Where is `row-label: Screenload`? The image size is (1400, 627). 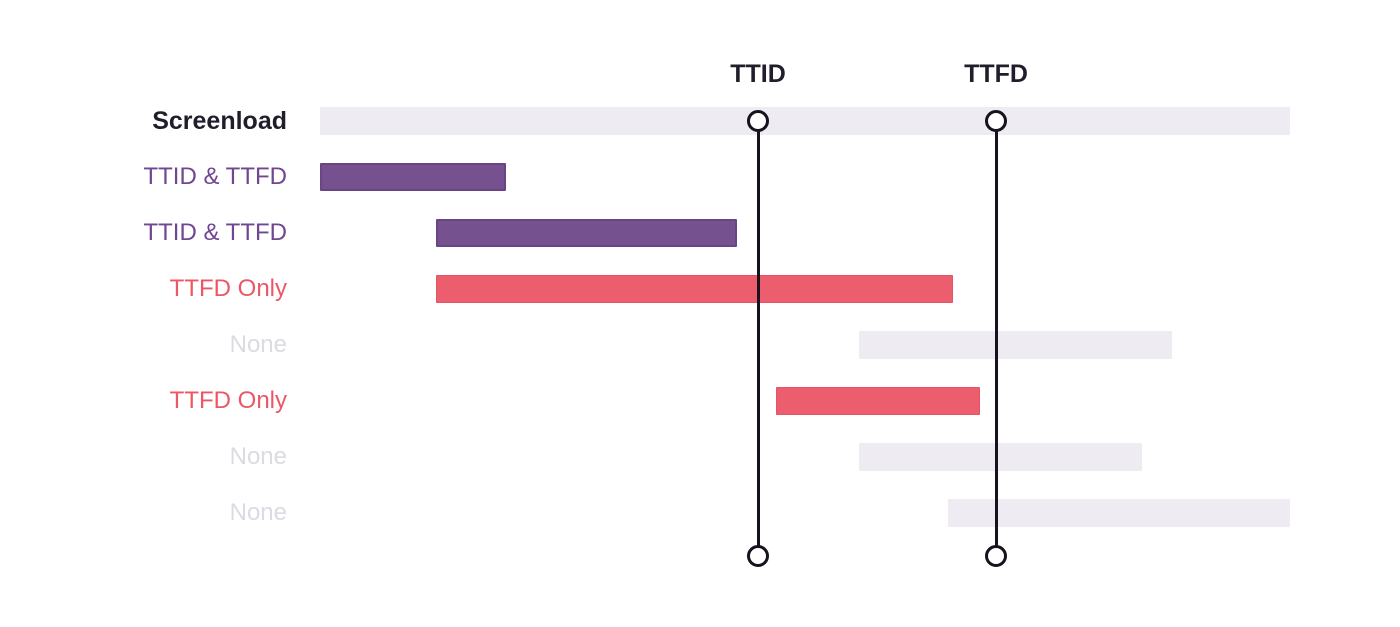
row-label: Screenload is located at coordinates (219, 121).